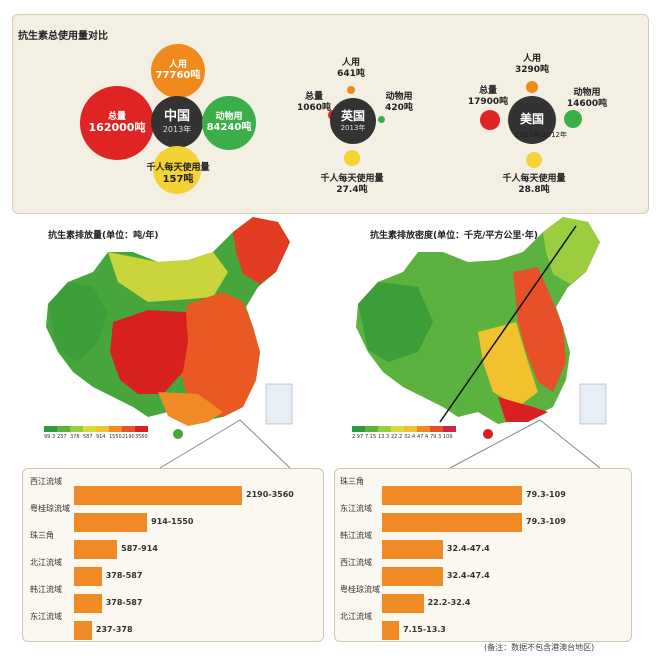 The height and width of the screenshot is (667, 661). I want to click on left-bar-category-label: 西江流域, so click(46, 481).